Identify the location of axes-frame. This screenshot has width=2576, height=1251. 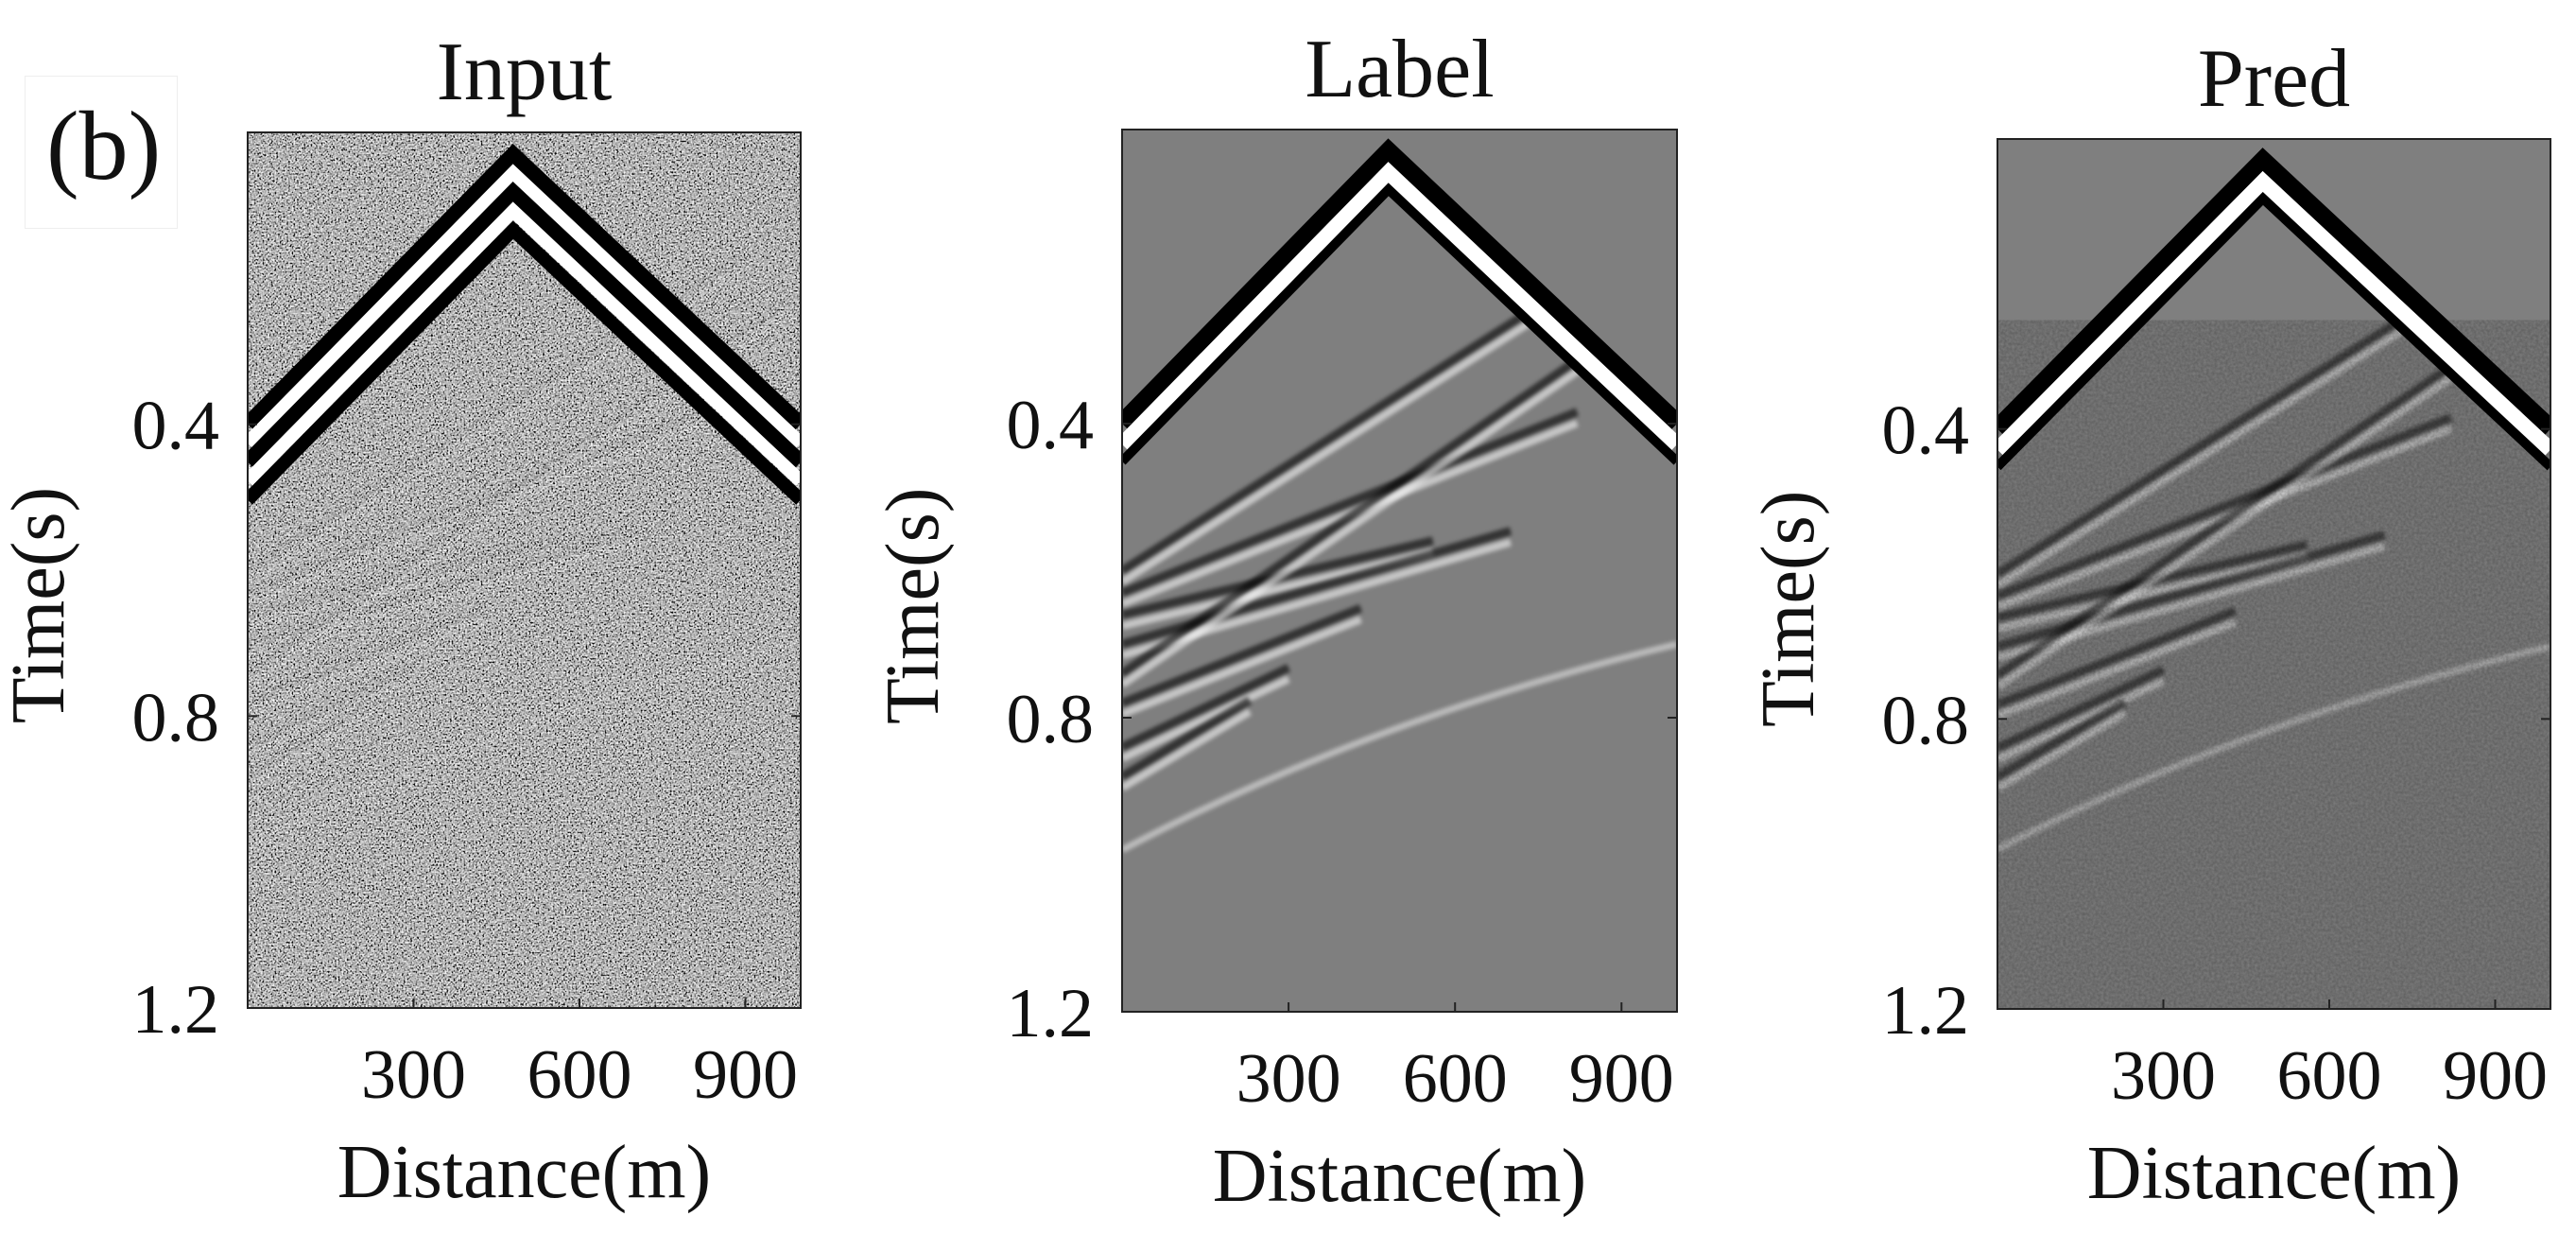
(2274, 574).